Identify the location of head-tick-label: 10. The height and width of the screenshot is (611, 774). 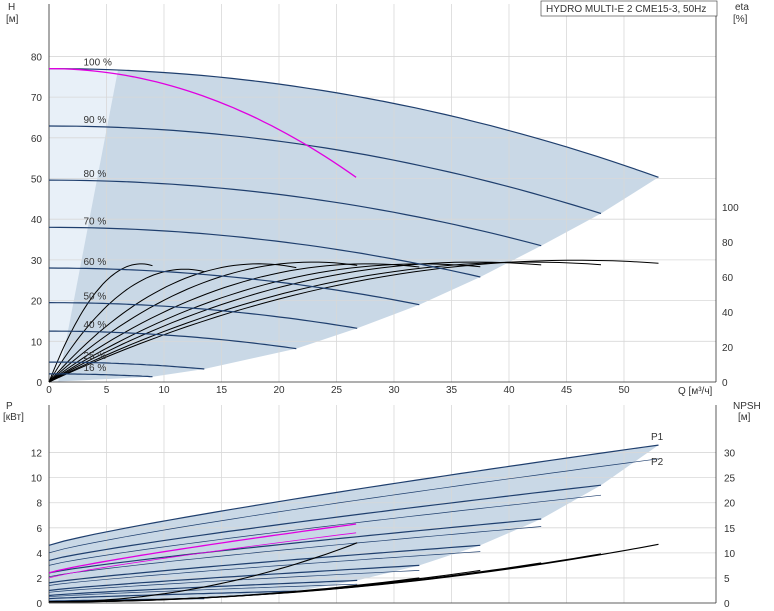
(37, 342).